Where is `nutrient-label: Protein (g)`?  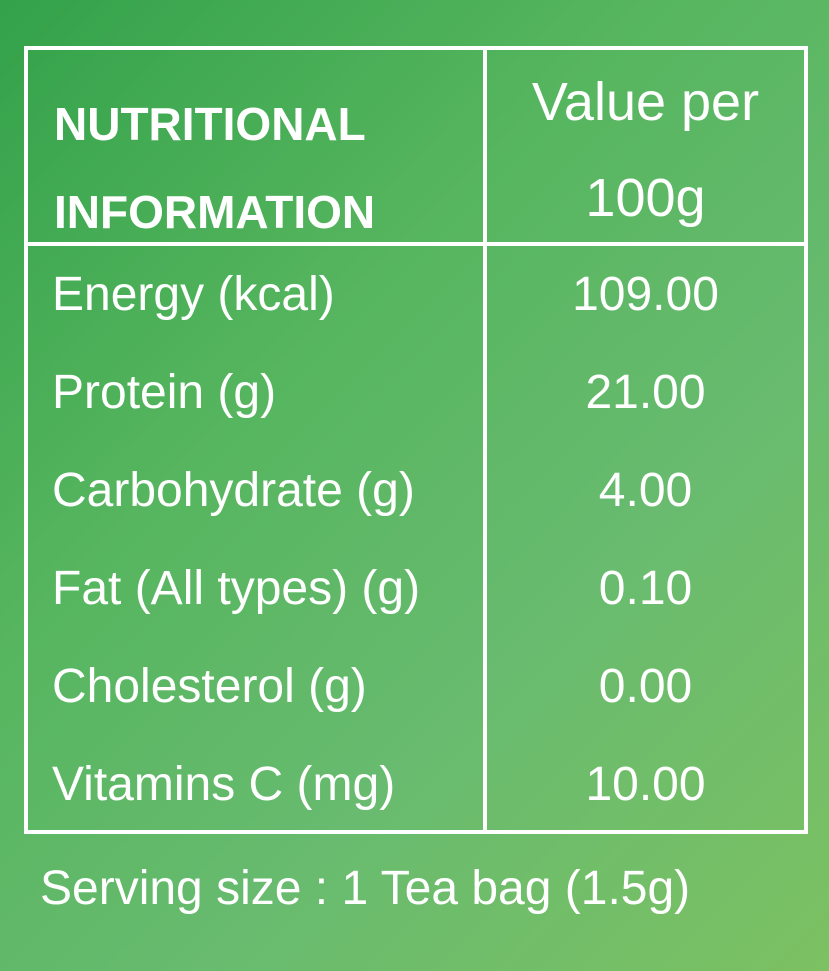
nutrient-label: Protein (g) is located at coordinates (164, 392).